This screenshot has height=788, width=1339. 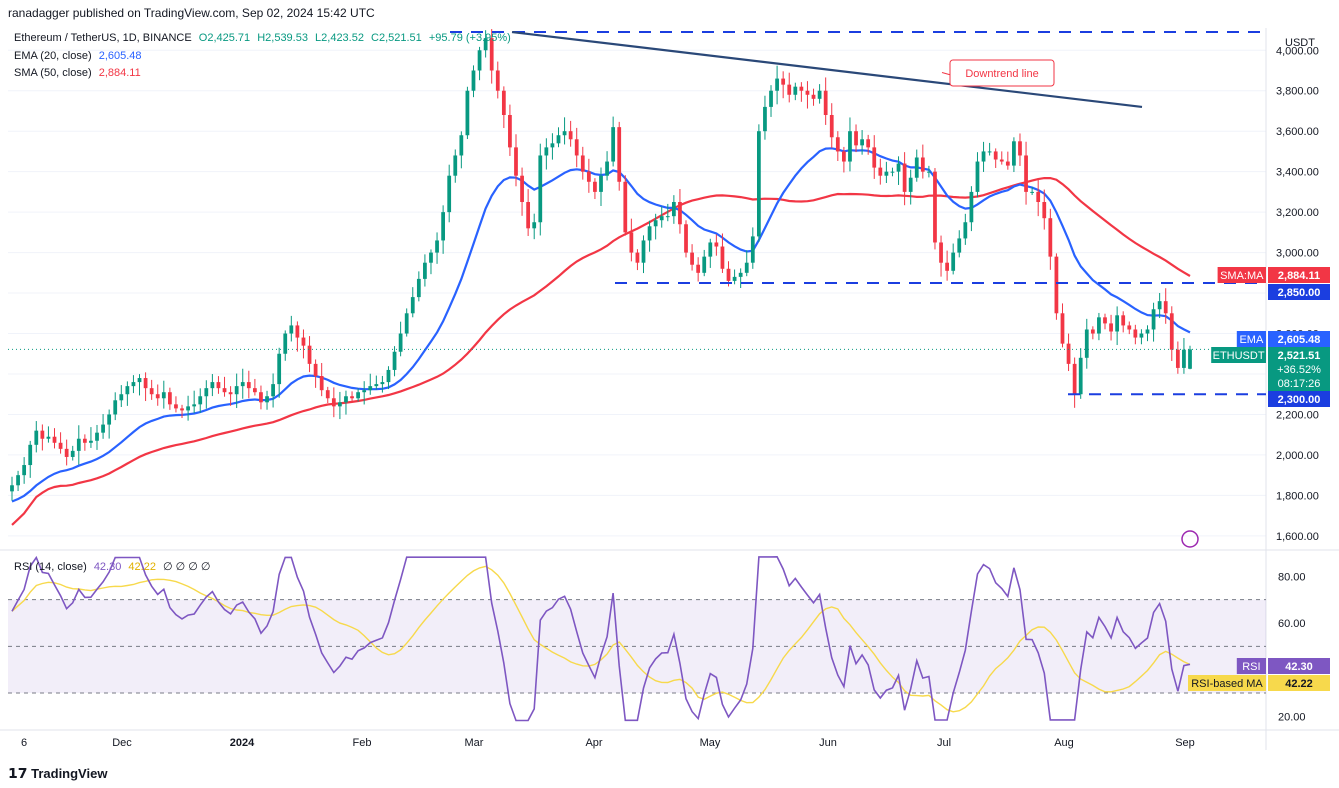 I want to click on price-tick-label: 3,400.00, so click(x=1297, y=173).